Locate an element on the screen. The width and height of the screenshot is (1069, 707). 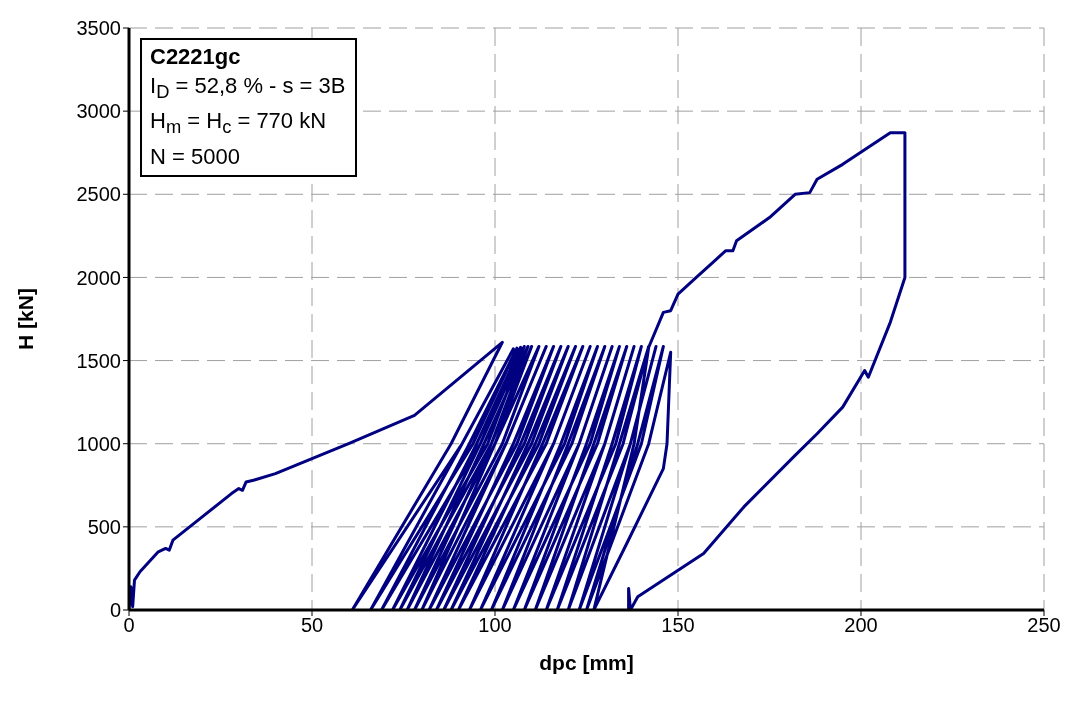
x-tick-label: 200 is located at coordinates (861, 625).